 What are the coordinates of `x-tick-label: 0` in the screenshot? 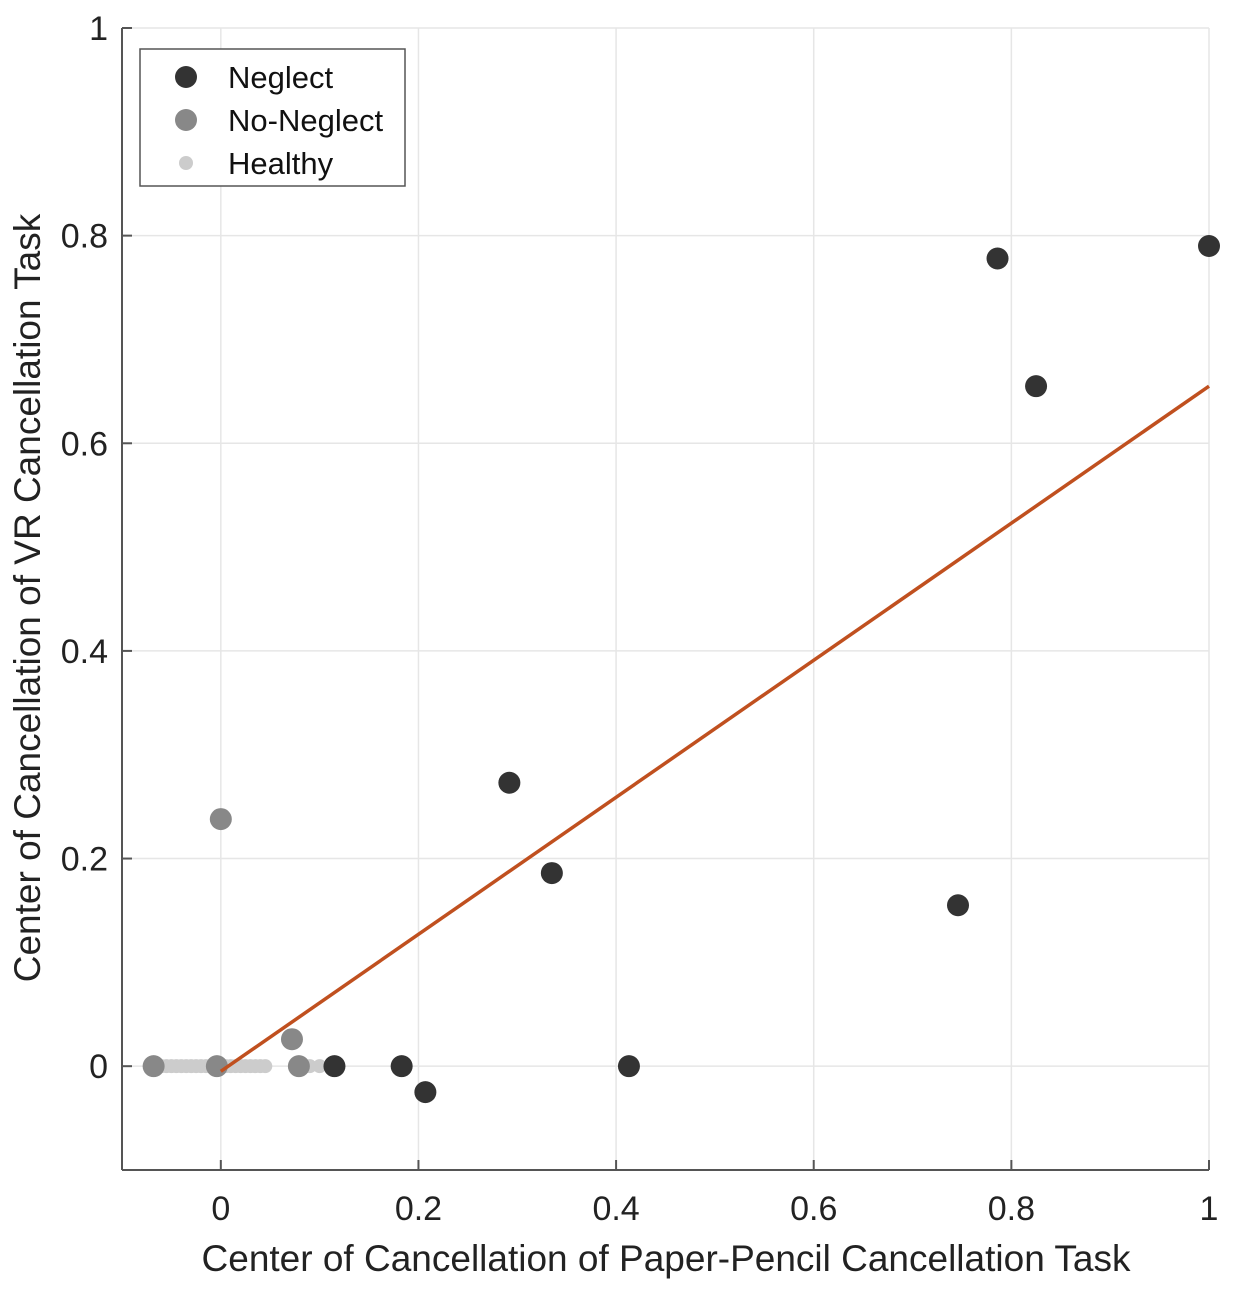 It's located at (220, 1209).